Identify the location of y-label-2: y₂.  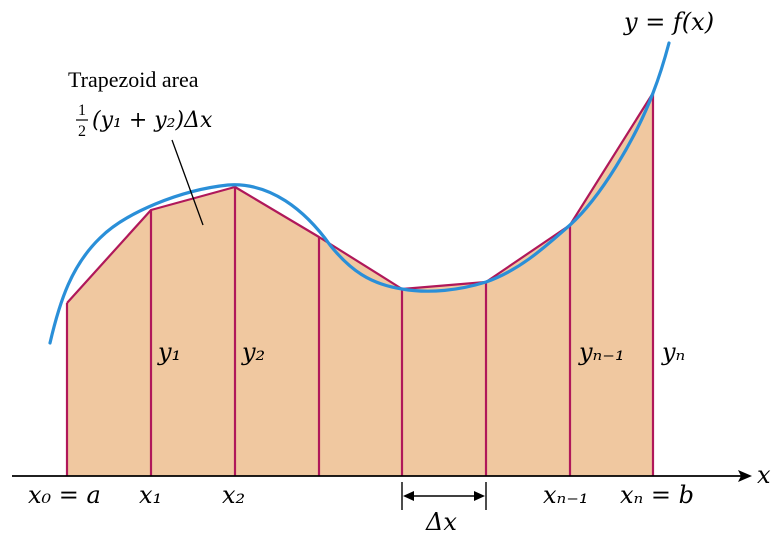
(253, 352).